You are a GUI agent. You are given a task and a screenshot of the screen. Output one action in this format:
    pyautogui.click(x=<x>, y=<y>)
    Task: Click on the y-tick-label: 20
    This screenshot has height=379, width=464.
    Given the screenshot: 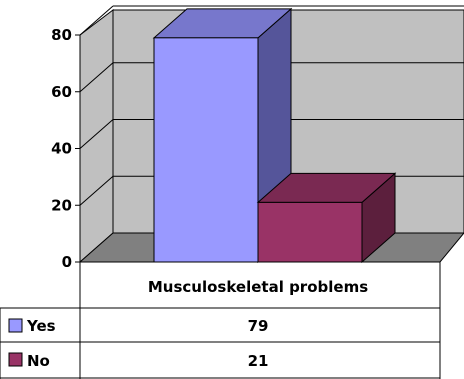 What is the action you would take?
    pyautogui.click(x=61, y=205)
    